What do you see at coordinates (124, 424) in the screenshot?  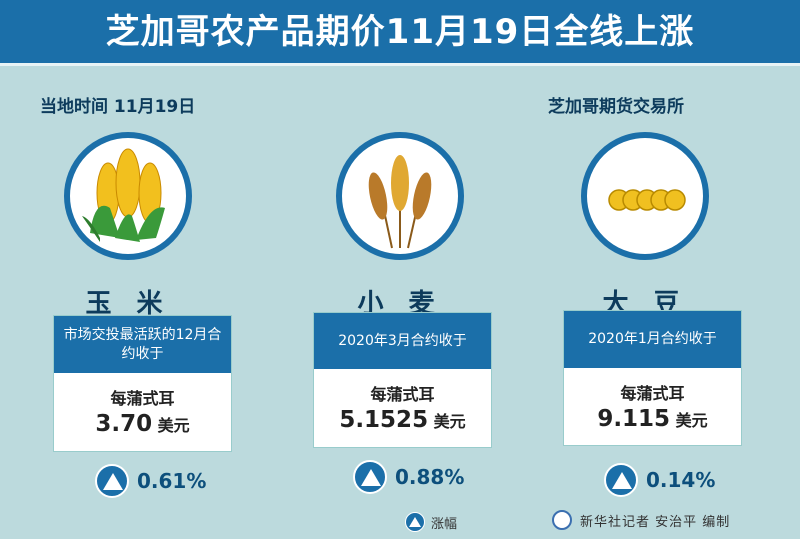 I see `price-value: 3.70` at bounding box center [124, 424].